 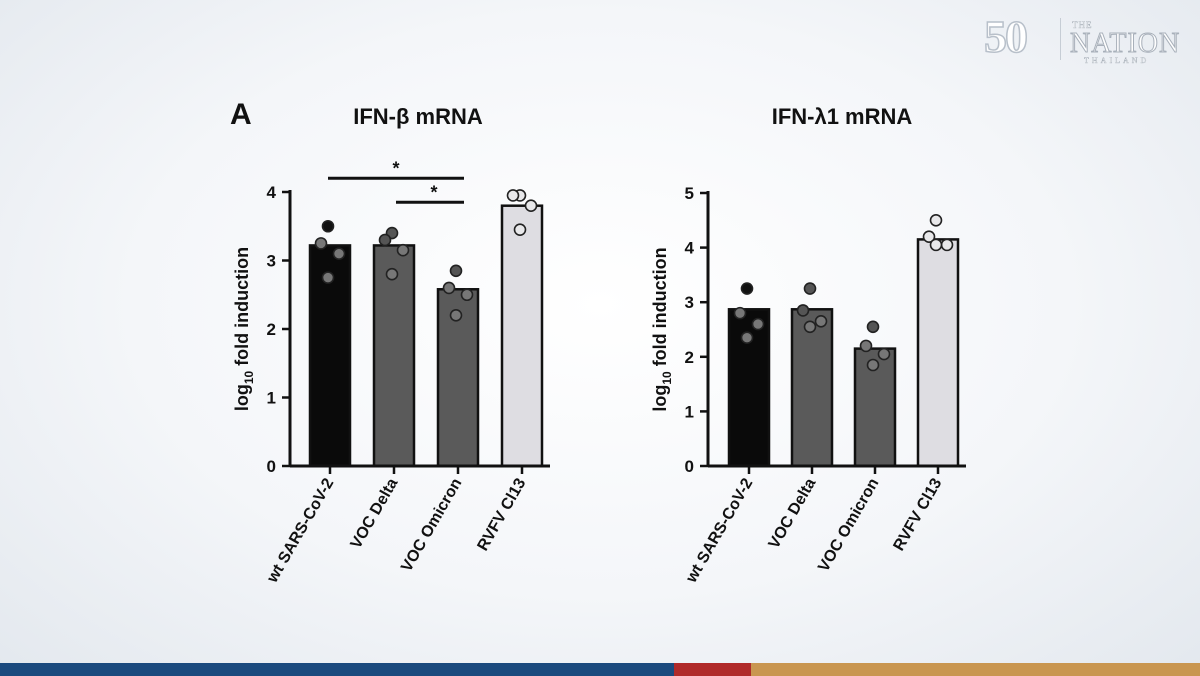 I want to click on chart-title: IFN-β mRNA, so click(x=418, y=116).